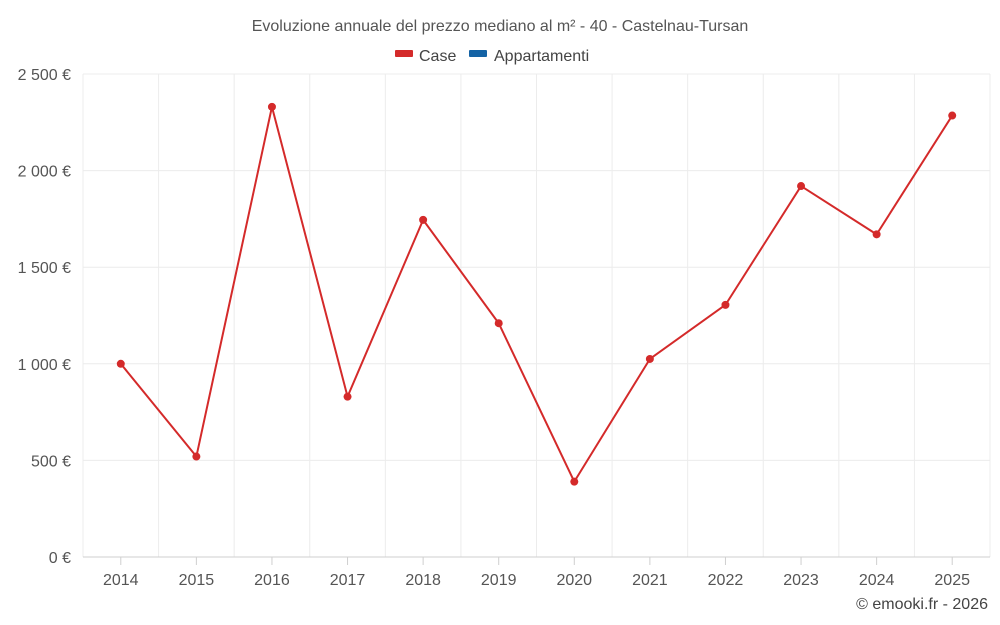 The width and height of the screenshot is (1000, 625). What do you see at coordinates (650, 580) in the screenshot?
I see `x-tick-label: 2021` at bounding box center [650, 580].